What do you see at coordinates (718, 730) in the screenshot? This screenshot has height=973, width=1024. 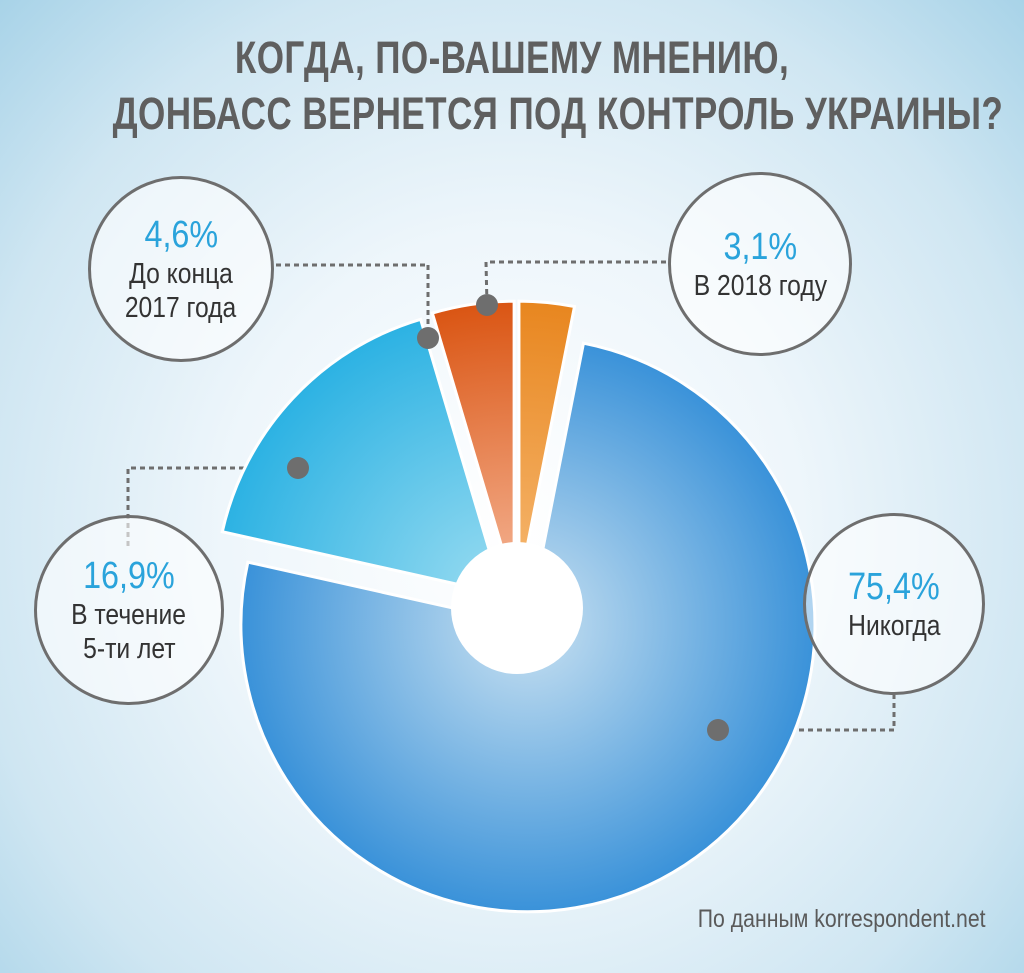 I see `slice-marker-never` at bounding box center [718, 730].